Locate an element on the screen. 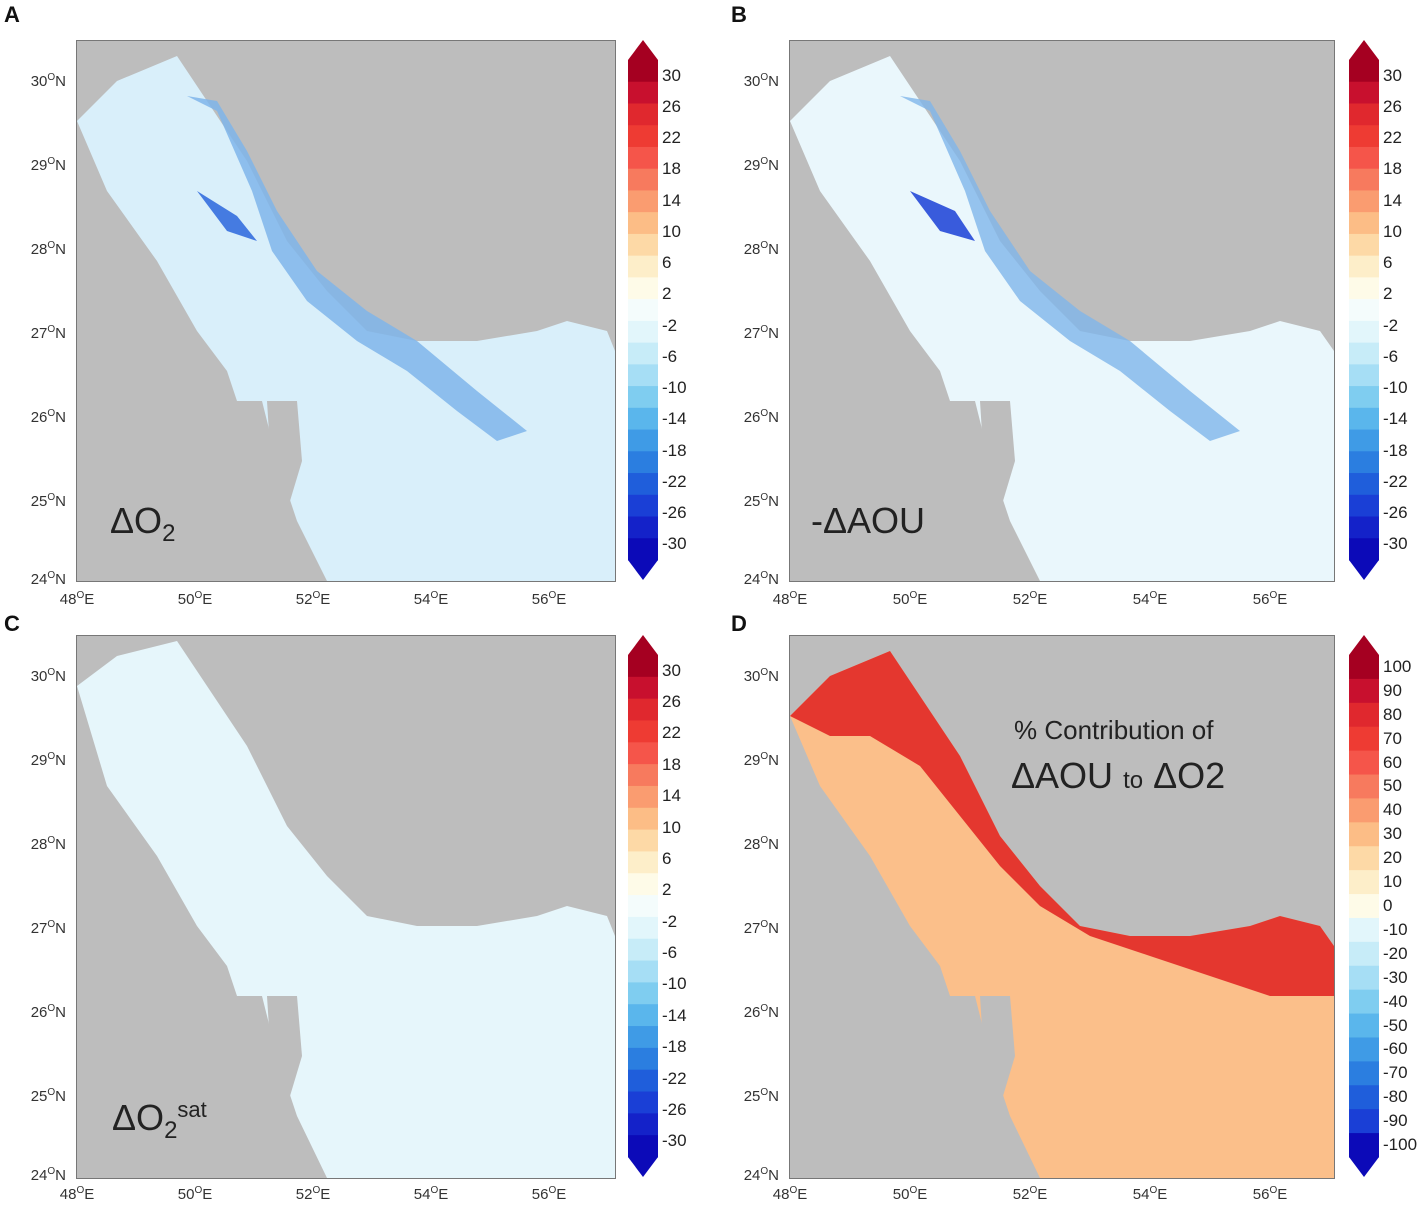  lat-label: 24ON is located at coordinates (48, 1175).